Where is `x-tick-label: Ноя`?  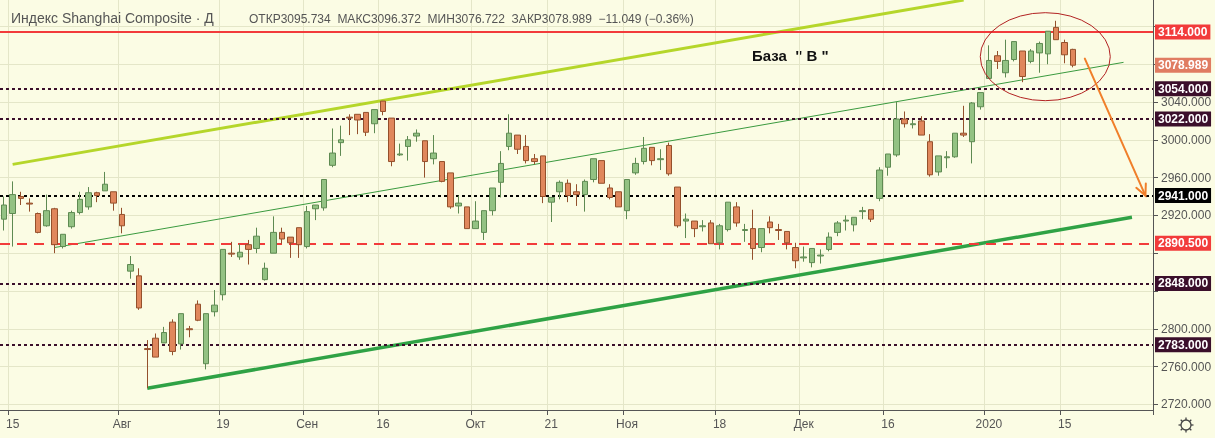
x-tick-label: Ноя is located at coordinates (627, 424).